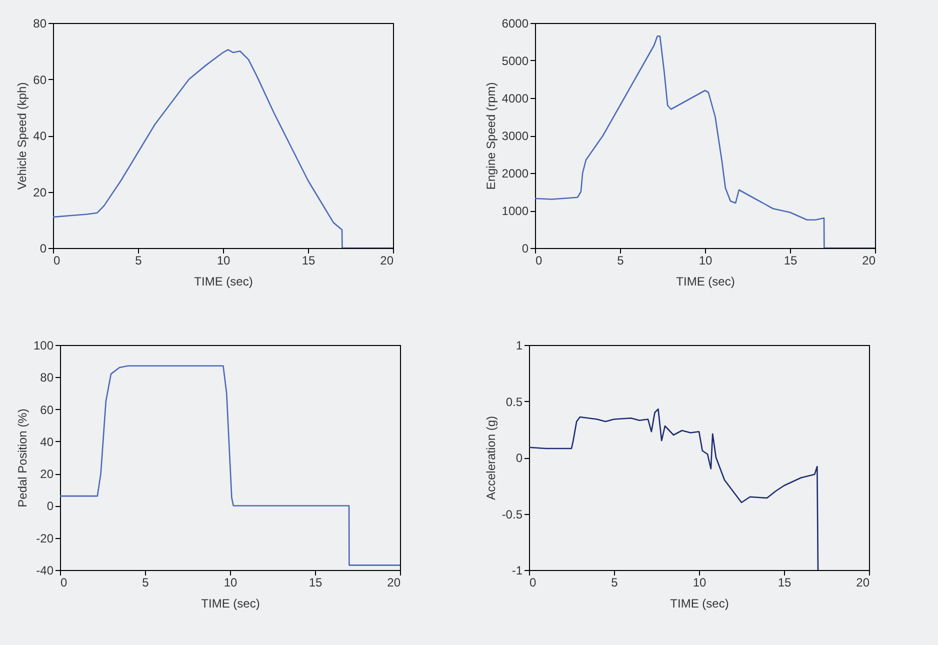 This screenshot has width=938, height=645. What do you see at coordinates (43, 345) in the screenshot?
I see `y-tick-label: 100` at bounding box center [43, 345].